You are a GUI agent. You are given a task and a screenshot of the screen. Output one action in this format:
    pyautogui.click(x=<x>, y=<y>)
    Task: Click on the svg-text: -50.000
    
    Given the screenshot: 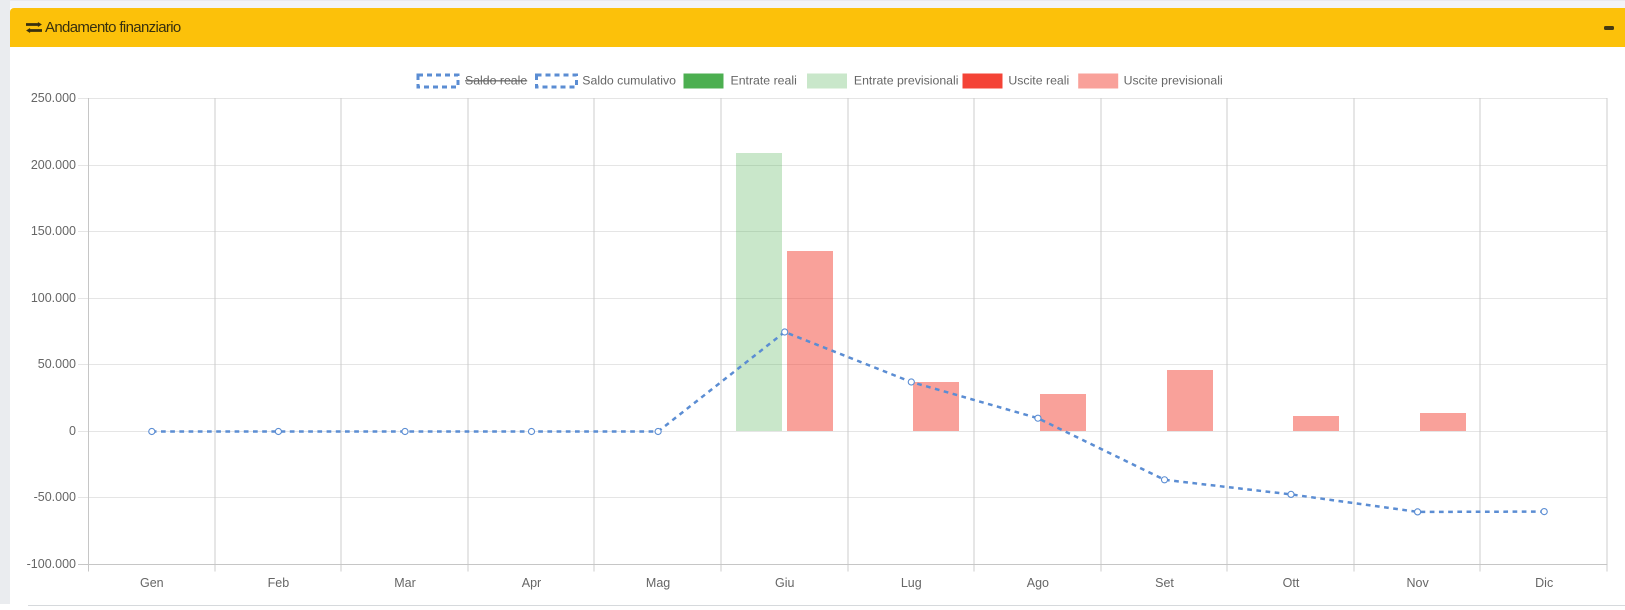 What is the action you would take?
    pyautogui.click(x=55, y=497)
    